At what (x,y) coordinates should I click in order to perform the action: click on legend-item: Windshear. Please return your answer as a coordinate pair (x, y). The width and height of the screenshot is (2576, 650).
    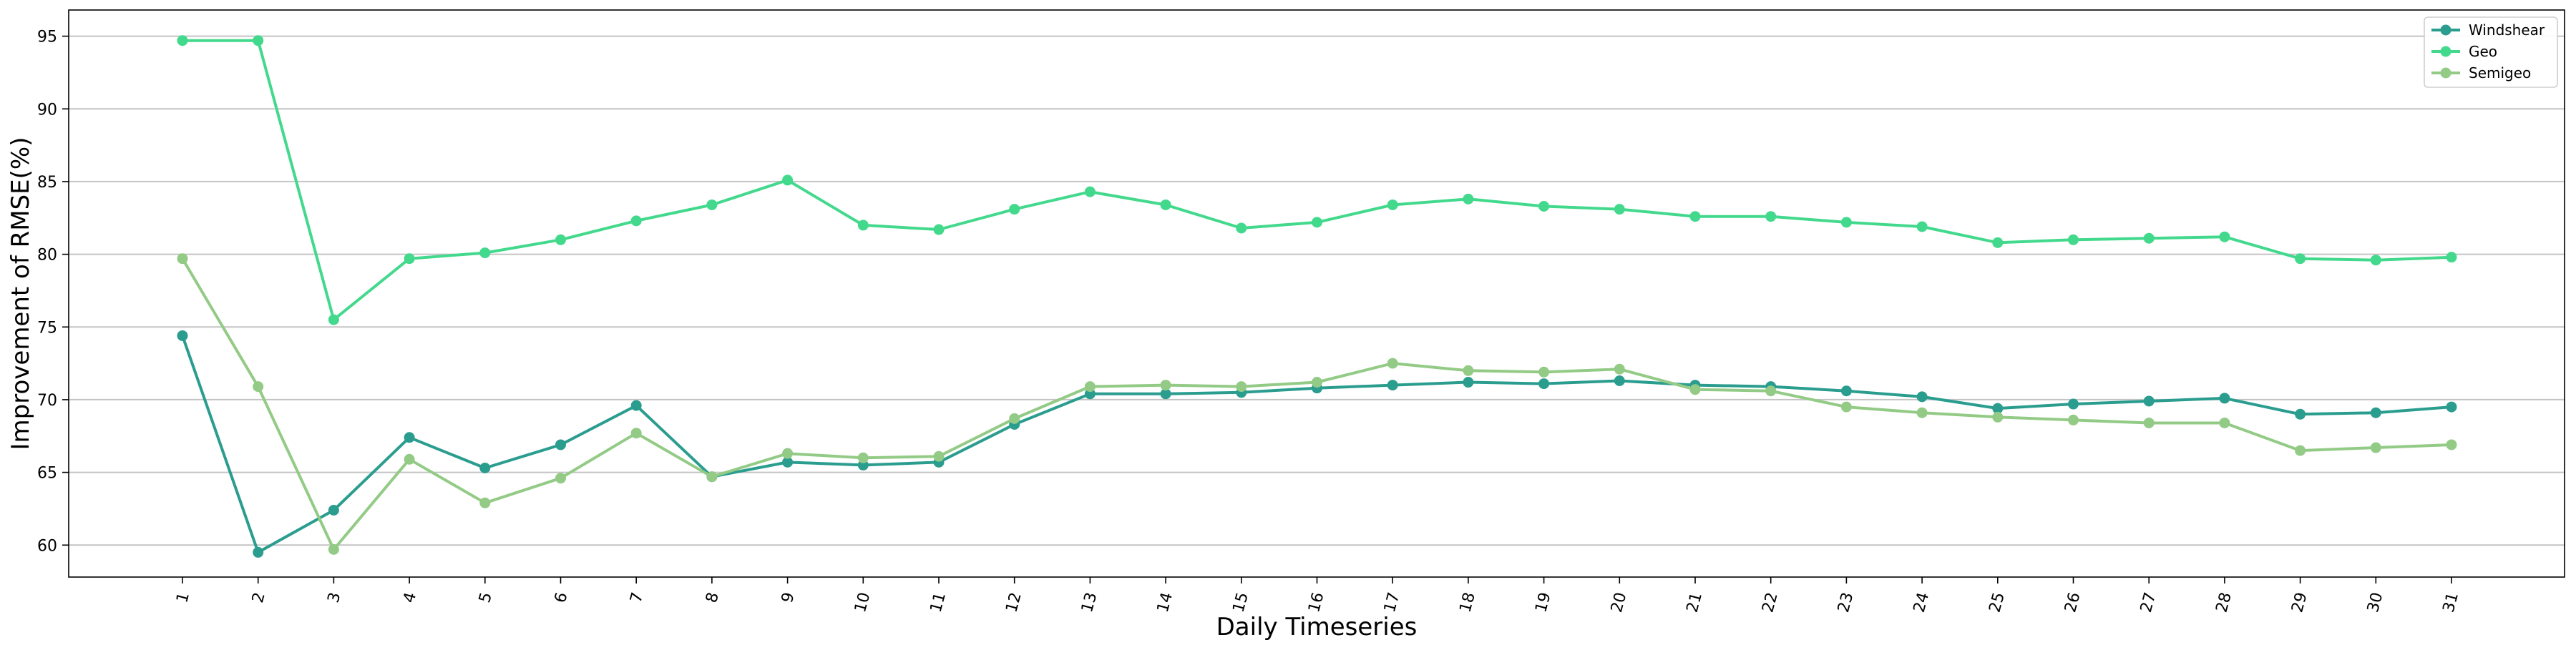
    Looking at the image, I should click on (2488, 30).